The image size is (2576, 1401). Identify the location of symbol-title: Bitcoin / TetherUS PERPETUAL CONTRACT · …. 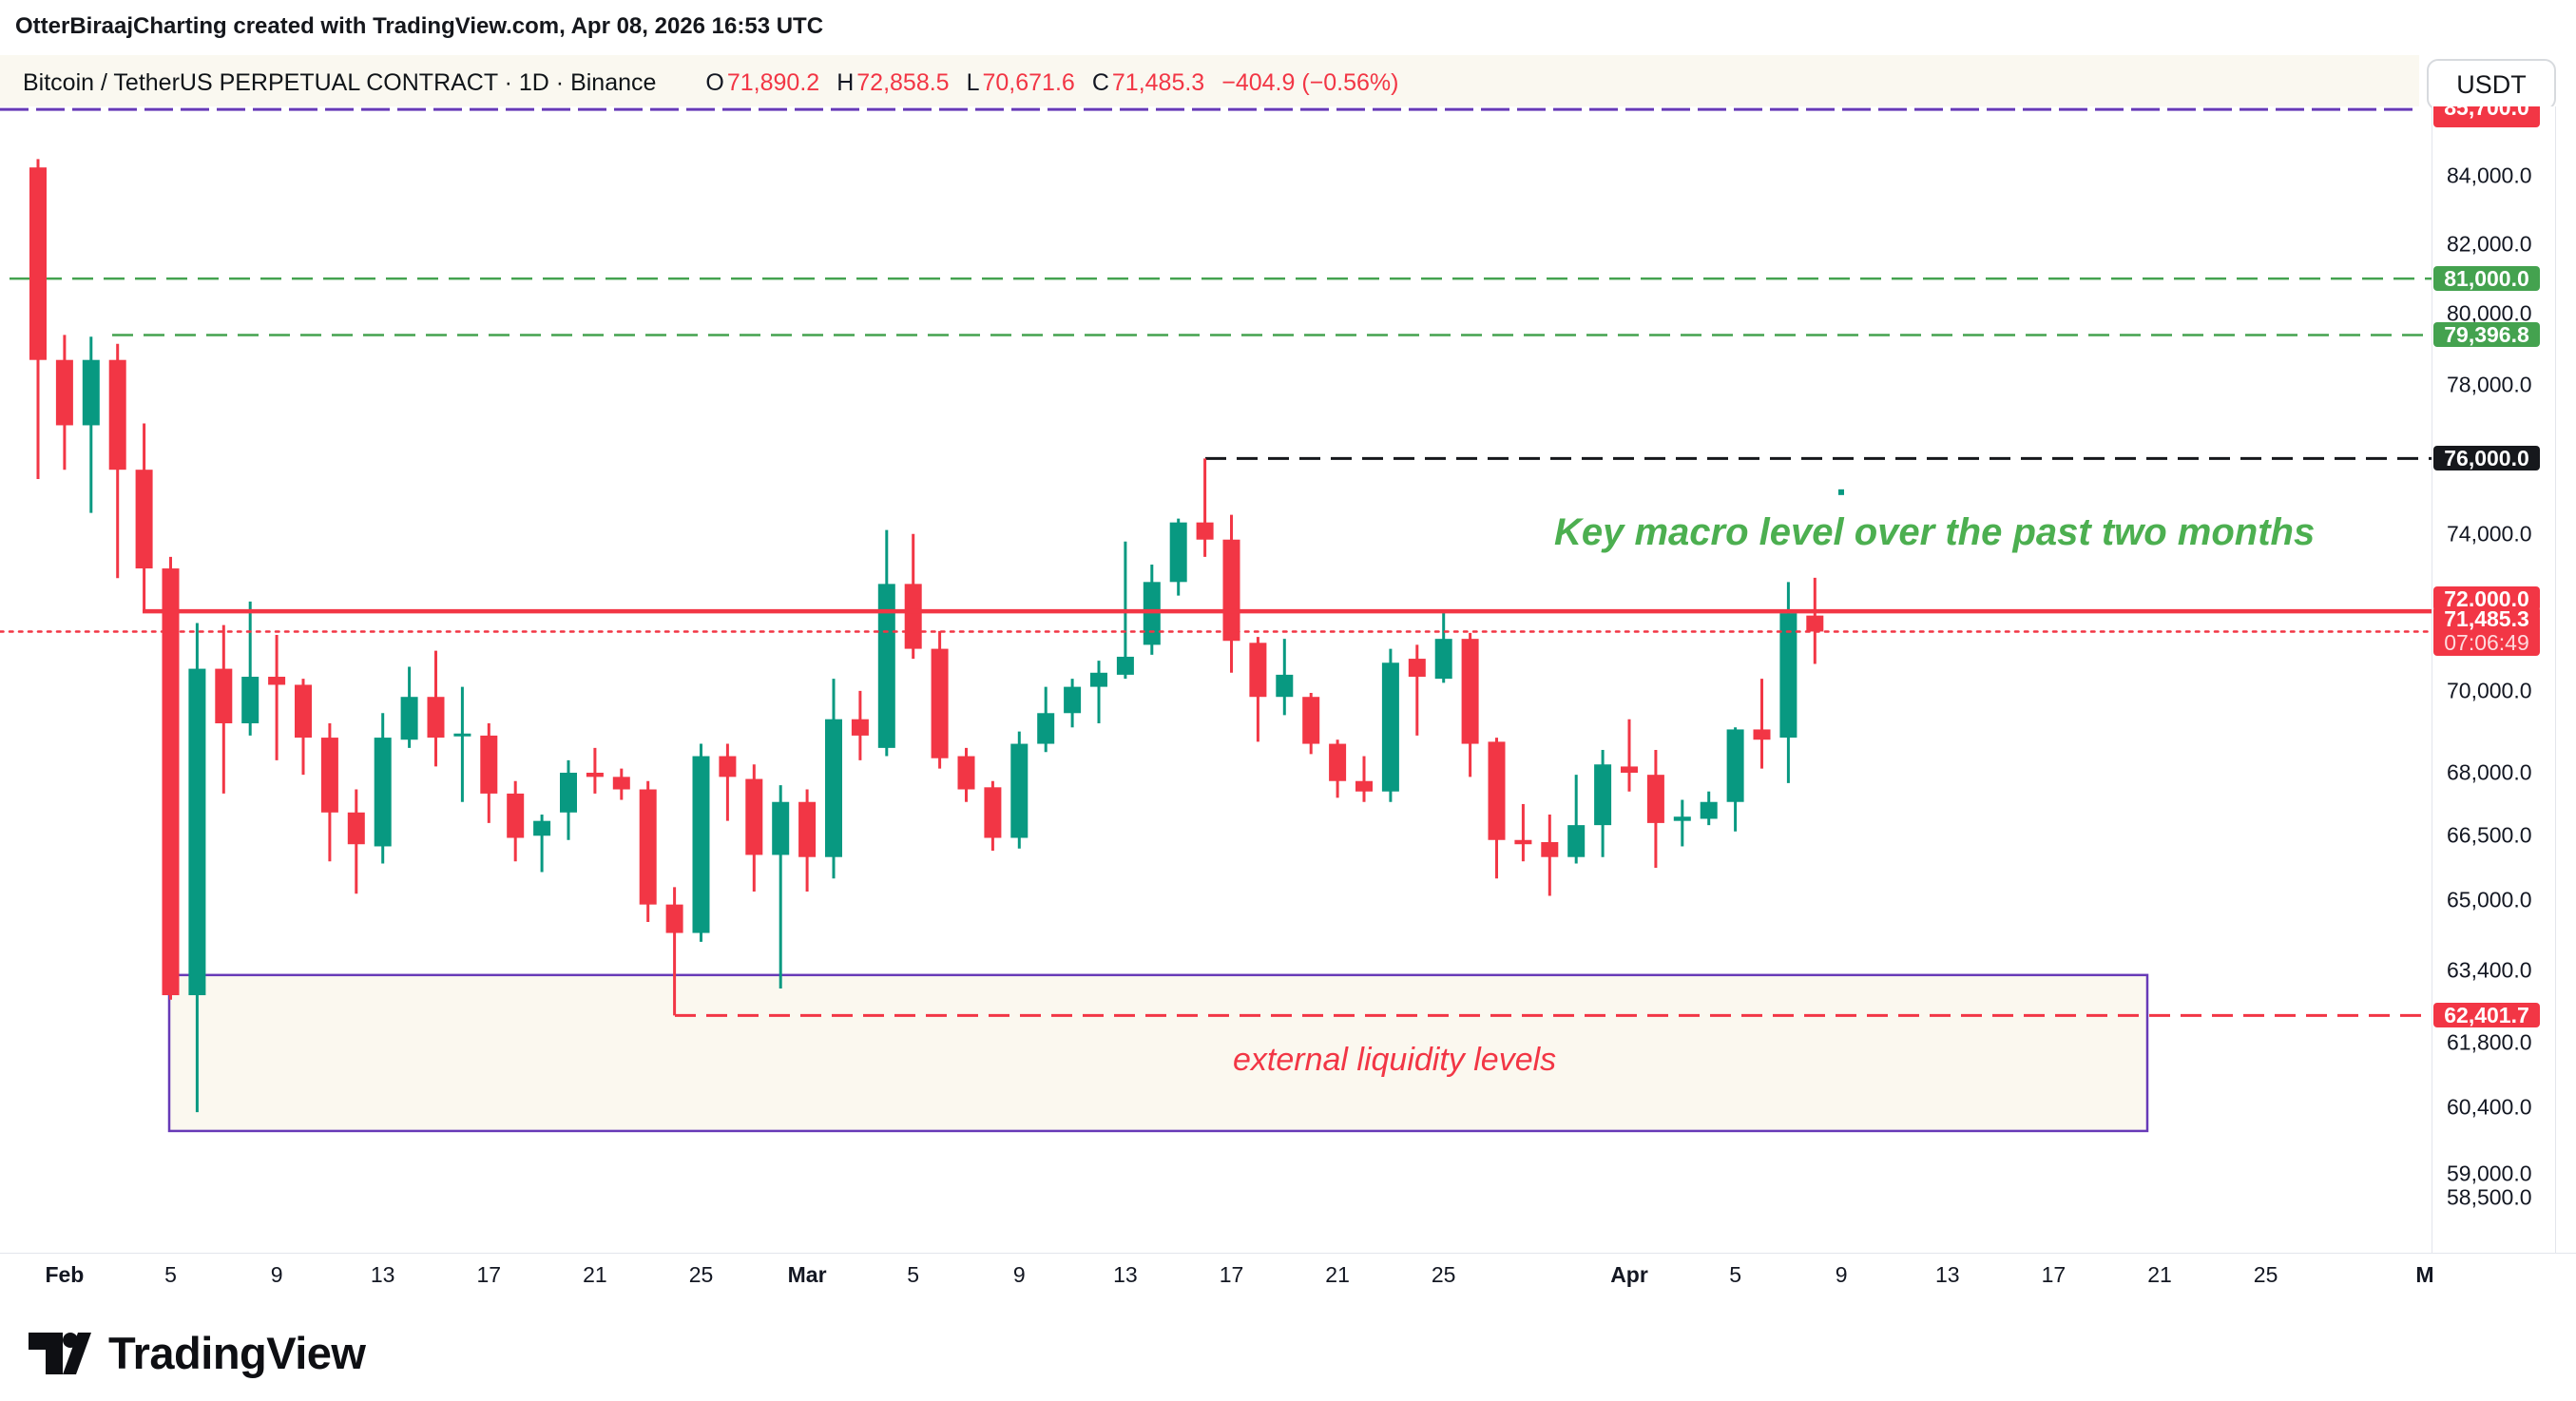
(340, 82).